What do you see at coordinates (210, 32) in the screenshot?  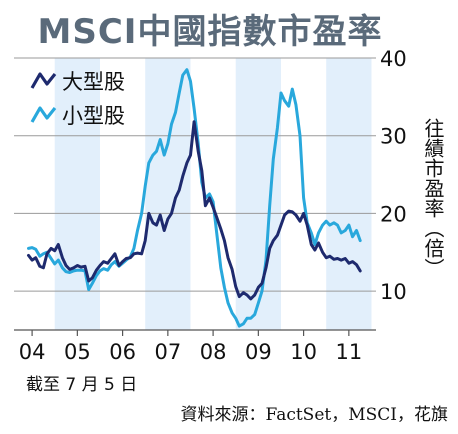 I see `chart-title: MSCI中國指數市盈率` at bounding box center [210, 32].